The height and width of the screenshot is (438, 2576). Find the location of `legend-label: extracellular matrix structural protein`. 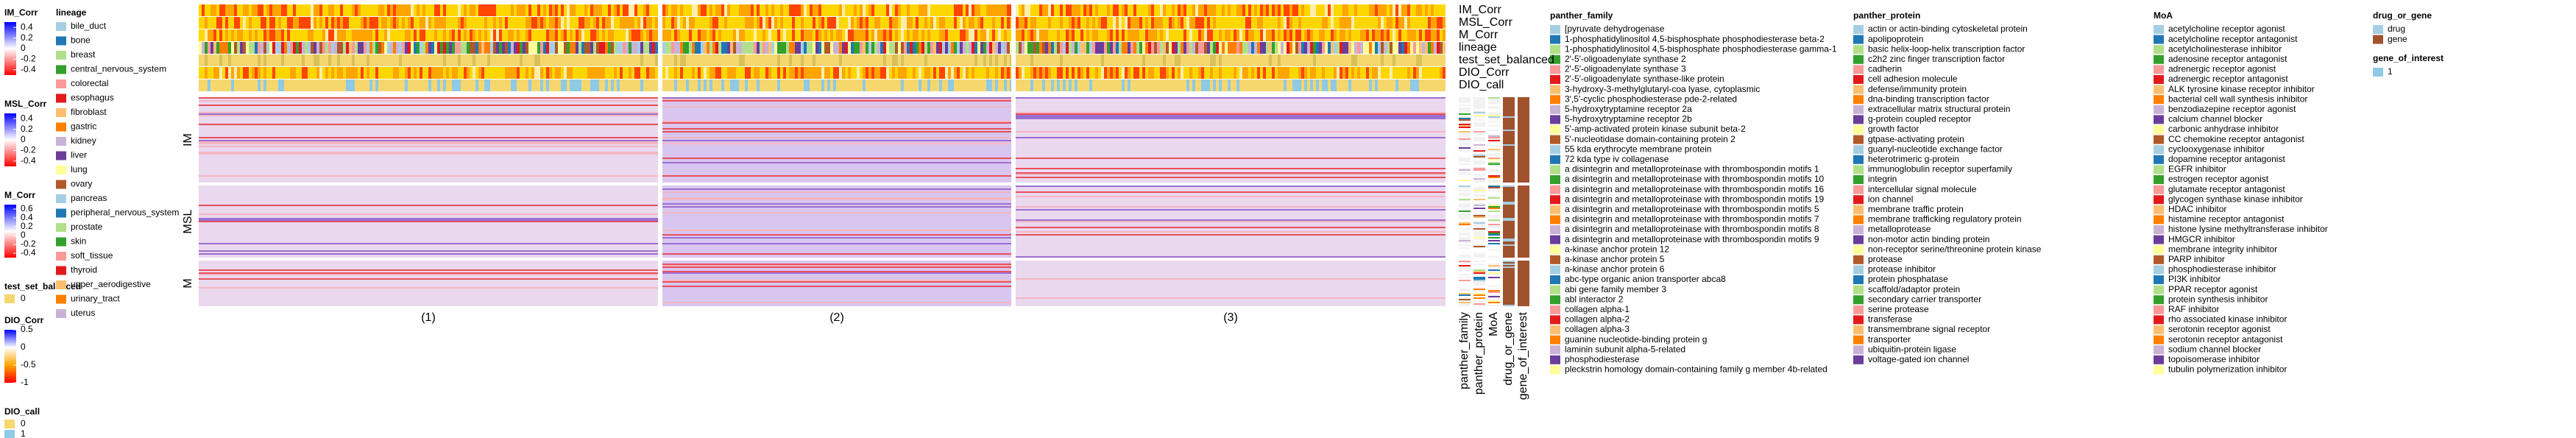

legend-label: extracellular matrix structural protein is located at coordinates (1939, 109).